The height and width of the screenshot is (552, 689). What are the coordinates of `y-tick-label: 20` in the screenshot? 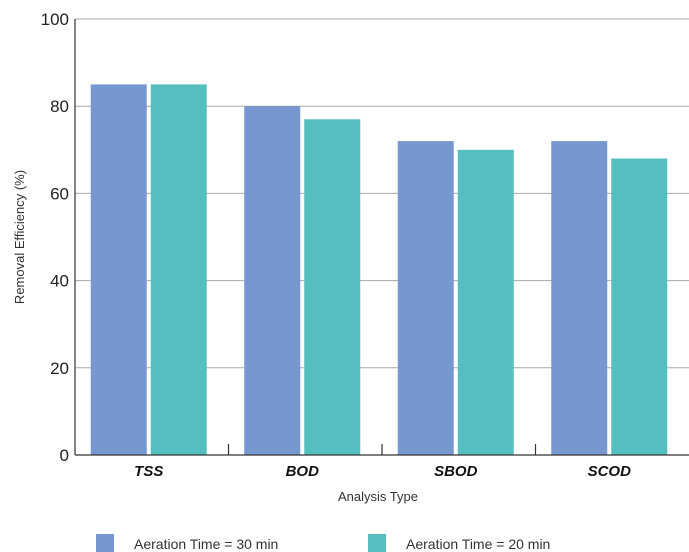 It's located at (59, 368).